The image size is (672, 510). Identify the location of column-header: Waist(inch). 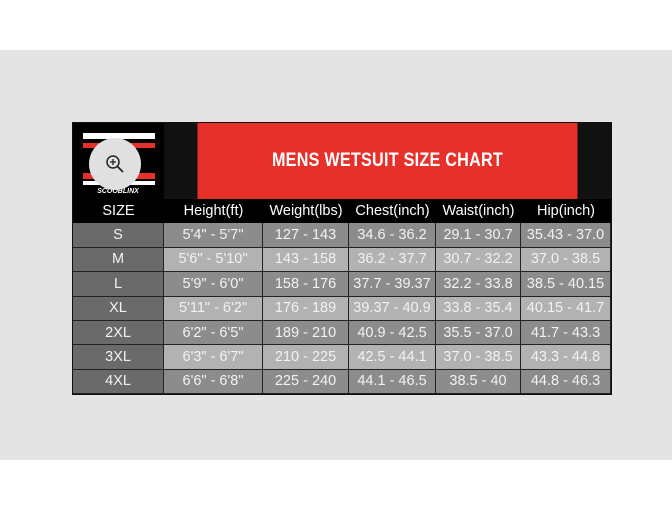
(478, 211).